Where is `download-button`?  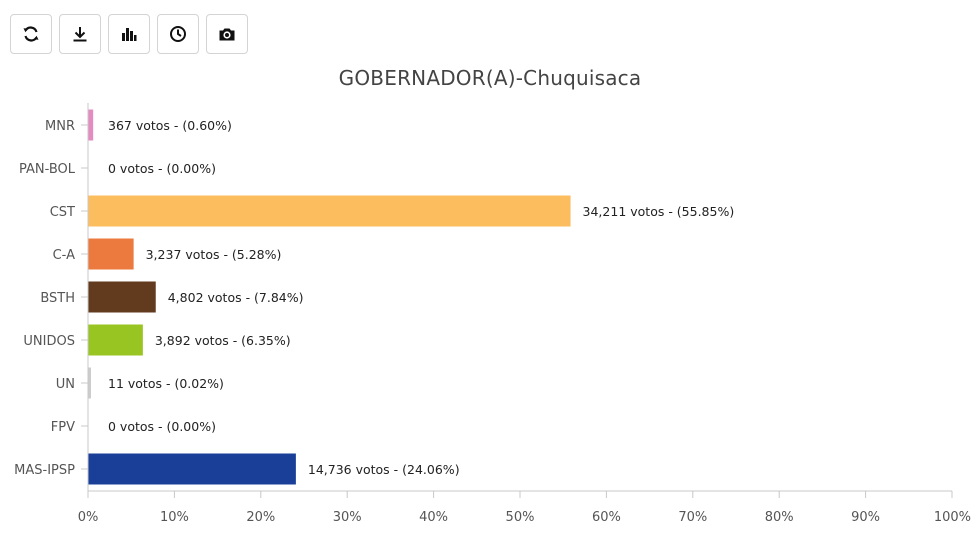 download-button is located at coordinates (80, 34).